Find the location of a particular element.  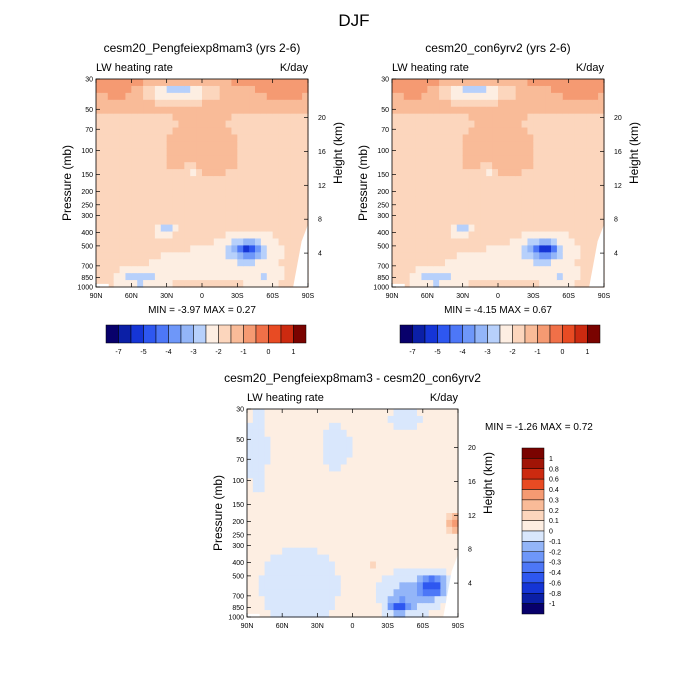

y-tick-label: 100 is located at coordinates (87, 151).